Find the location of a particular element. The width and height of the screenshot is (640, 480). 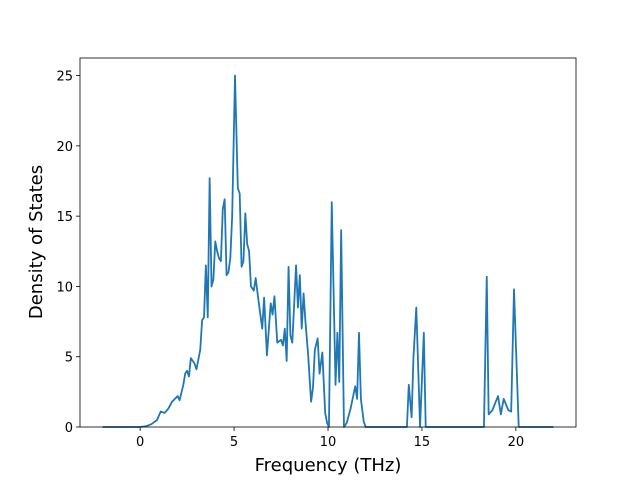

y-tick-label: 5 is located at coordinates (69, 358).